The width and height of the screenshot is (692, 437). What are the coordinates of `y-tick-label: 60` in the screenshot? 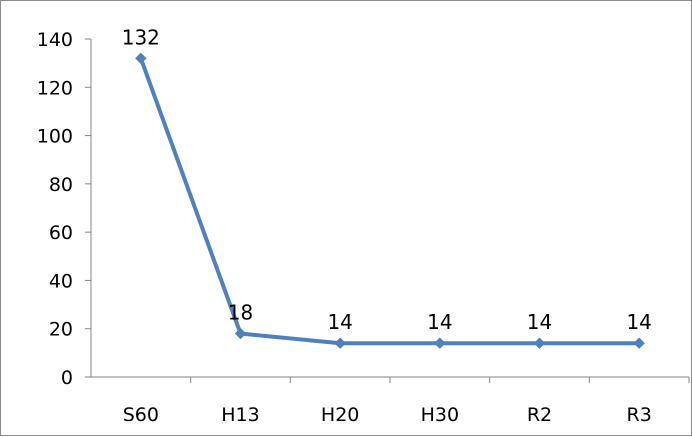 It's located at (61, 233).